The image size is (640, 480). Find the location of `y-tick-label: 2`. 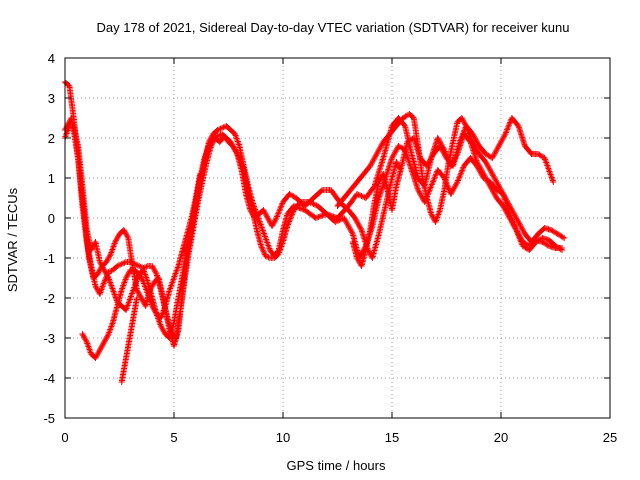

y-tick-label: 2 is located at coordinates (51, 138).